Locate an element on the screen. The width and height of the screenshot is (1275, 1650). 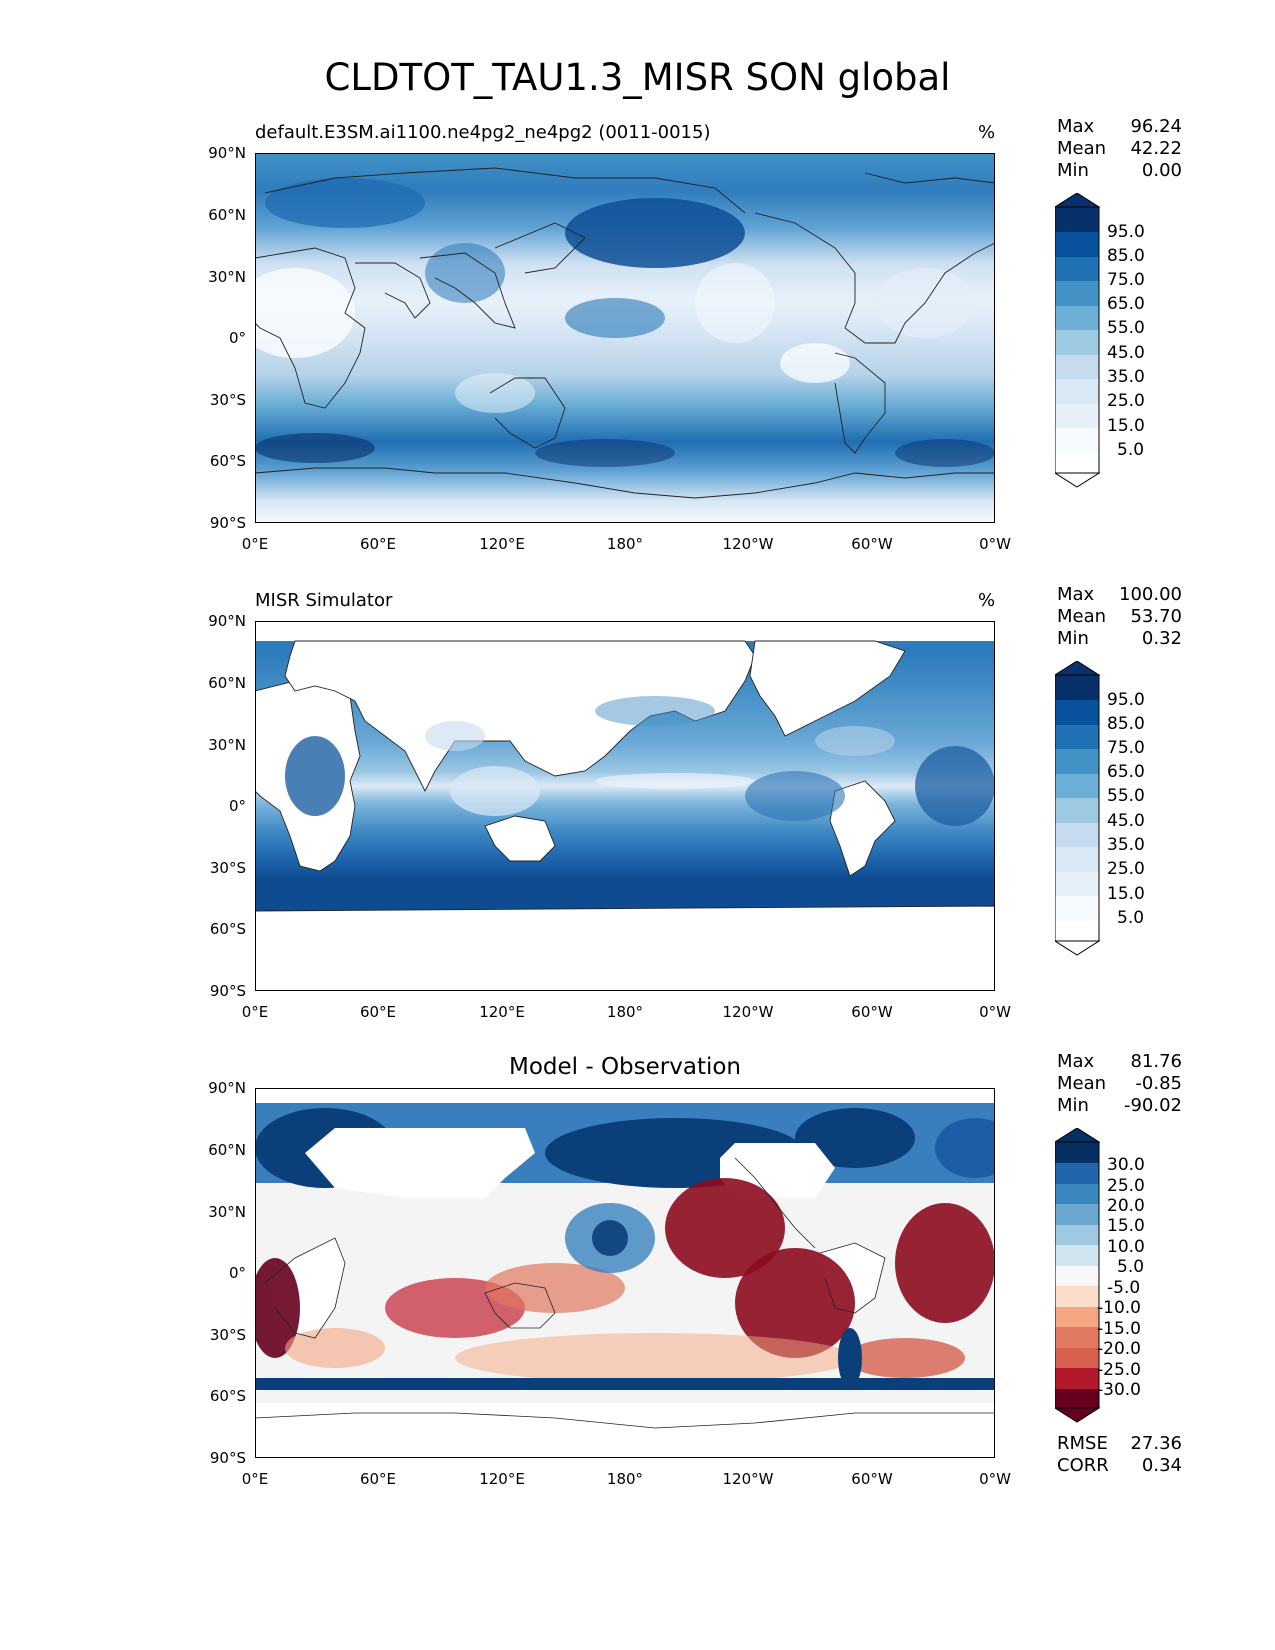
panel-3-ytick: 60°N is located at coordinates (227, 1150).